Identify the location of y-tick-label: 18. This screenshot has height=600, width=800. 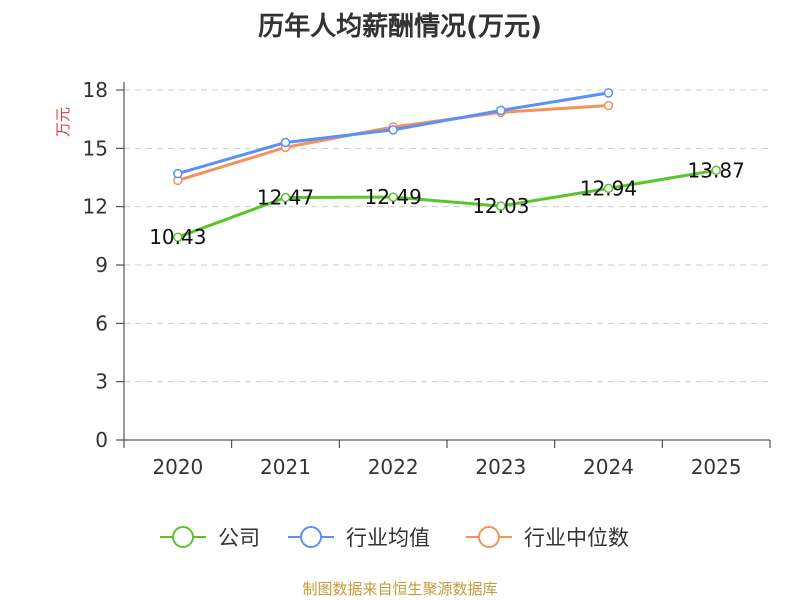
(95, 90).